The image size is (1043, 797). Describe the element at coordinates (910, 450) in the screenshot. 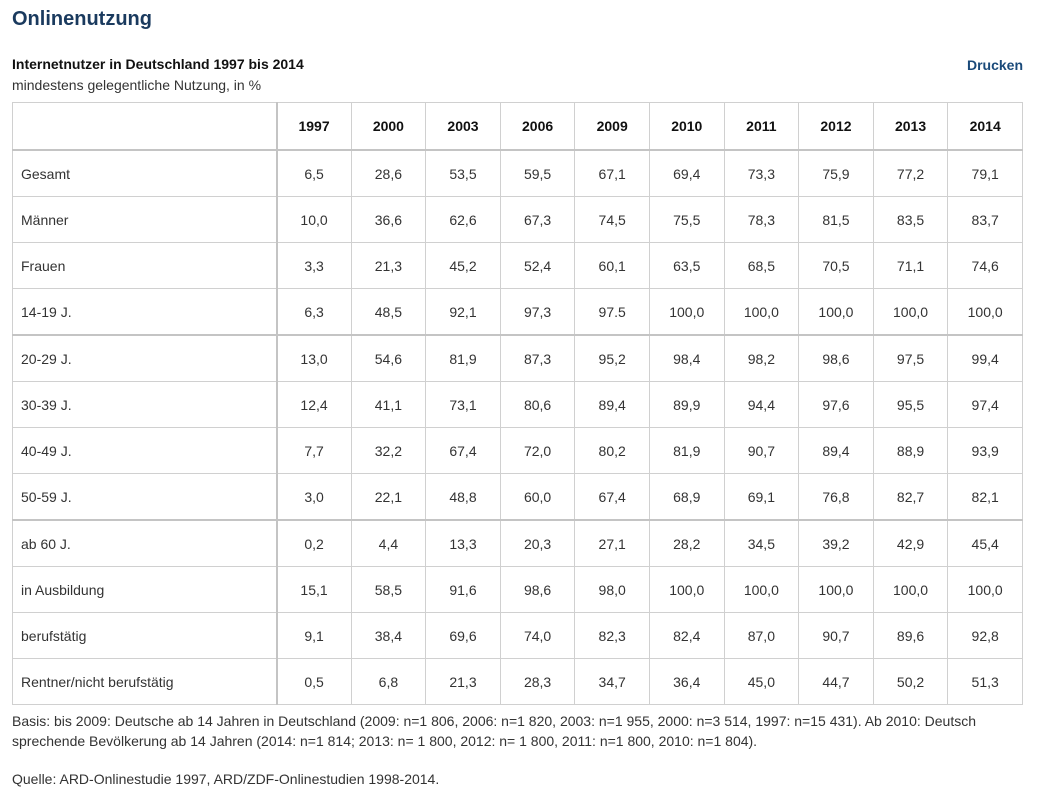

I see `value-cell: 88,9` at that location.